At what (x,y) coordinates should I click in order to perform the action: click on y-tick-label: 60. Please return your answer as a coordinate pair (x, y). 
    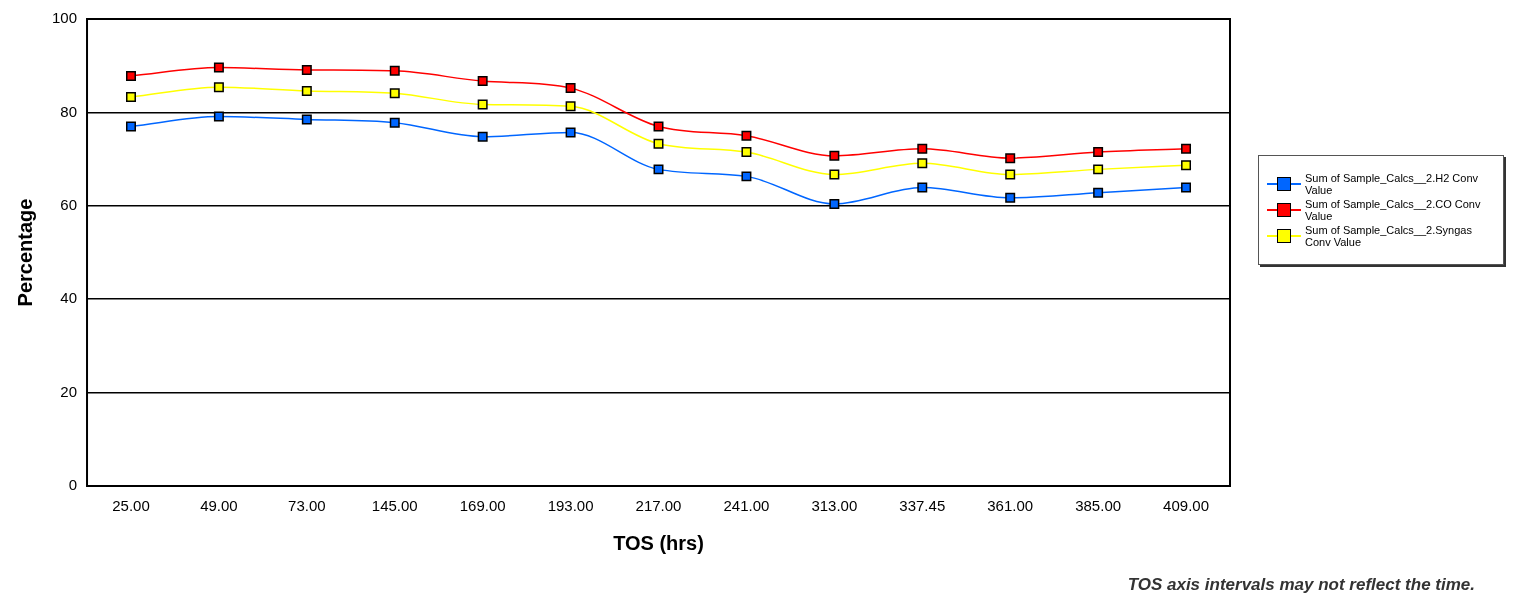
    Looking at the image, I should click on (69, 204).